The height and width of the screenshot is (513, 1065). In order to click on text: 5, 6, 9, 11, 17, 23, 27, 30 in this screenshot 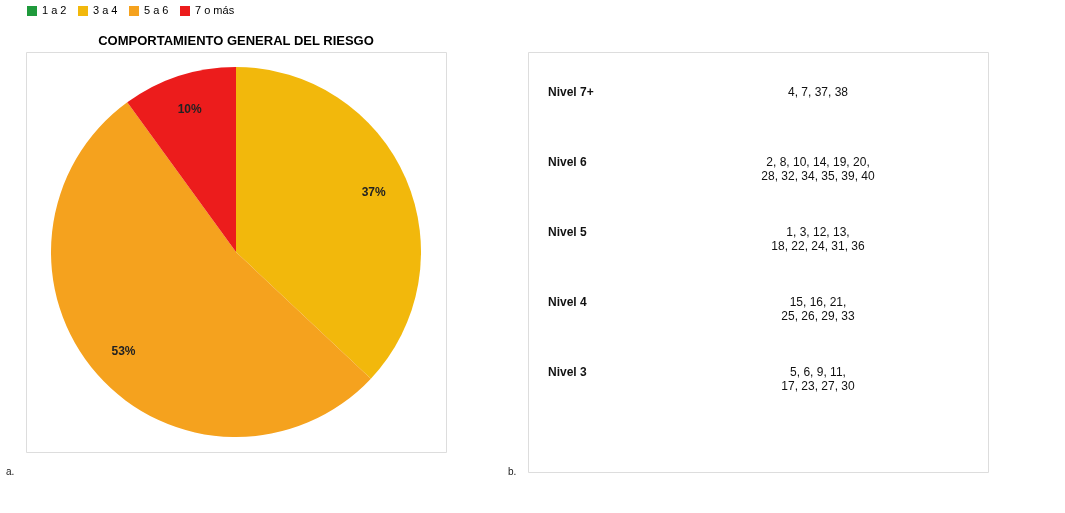, I will do `click(818, 379)`.